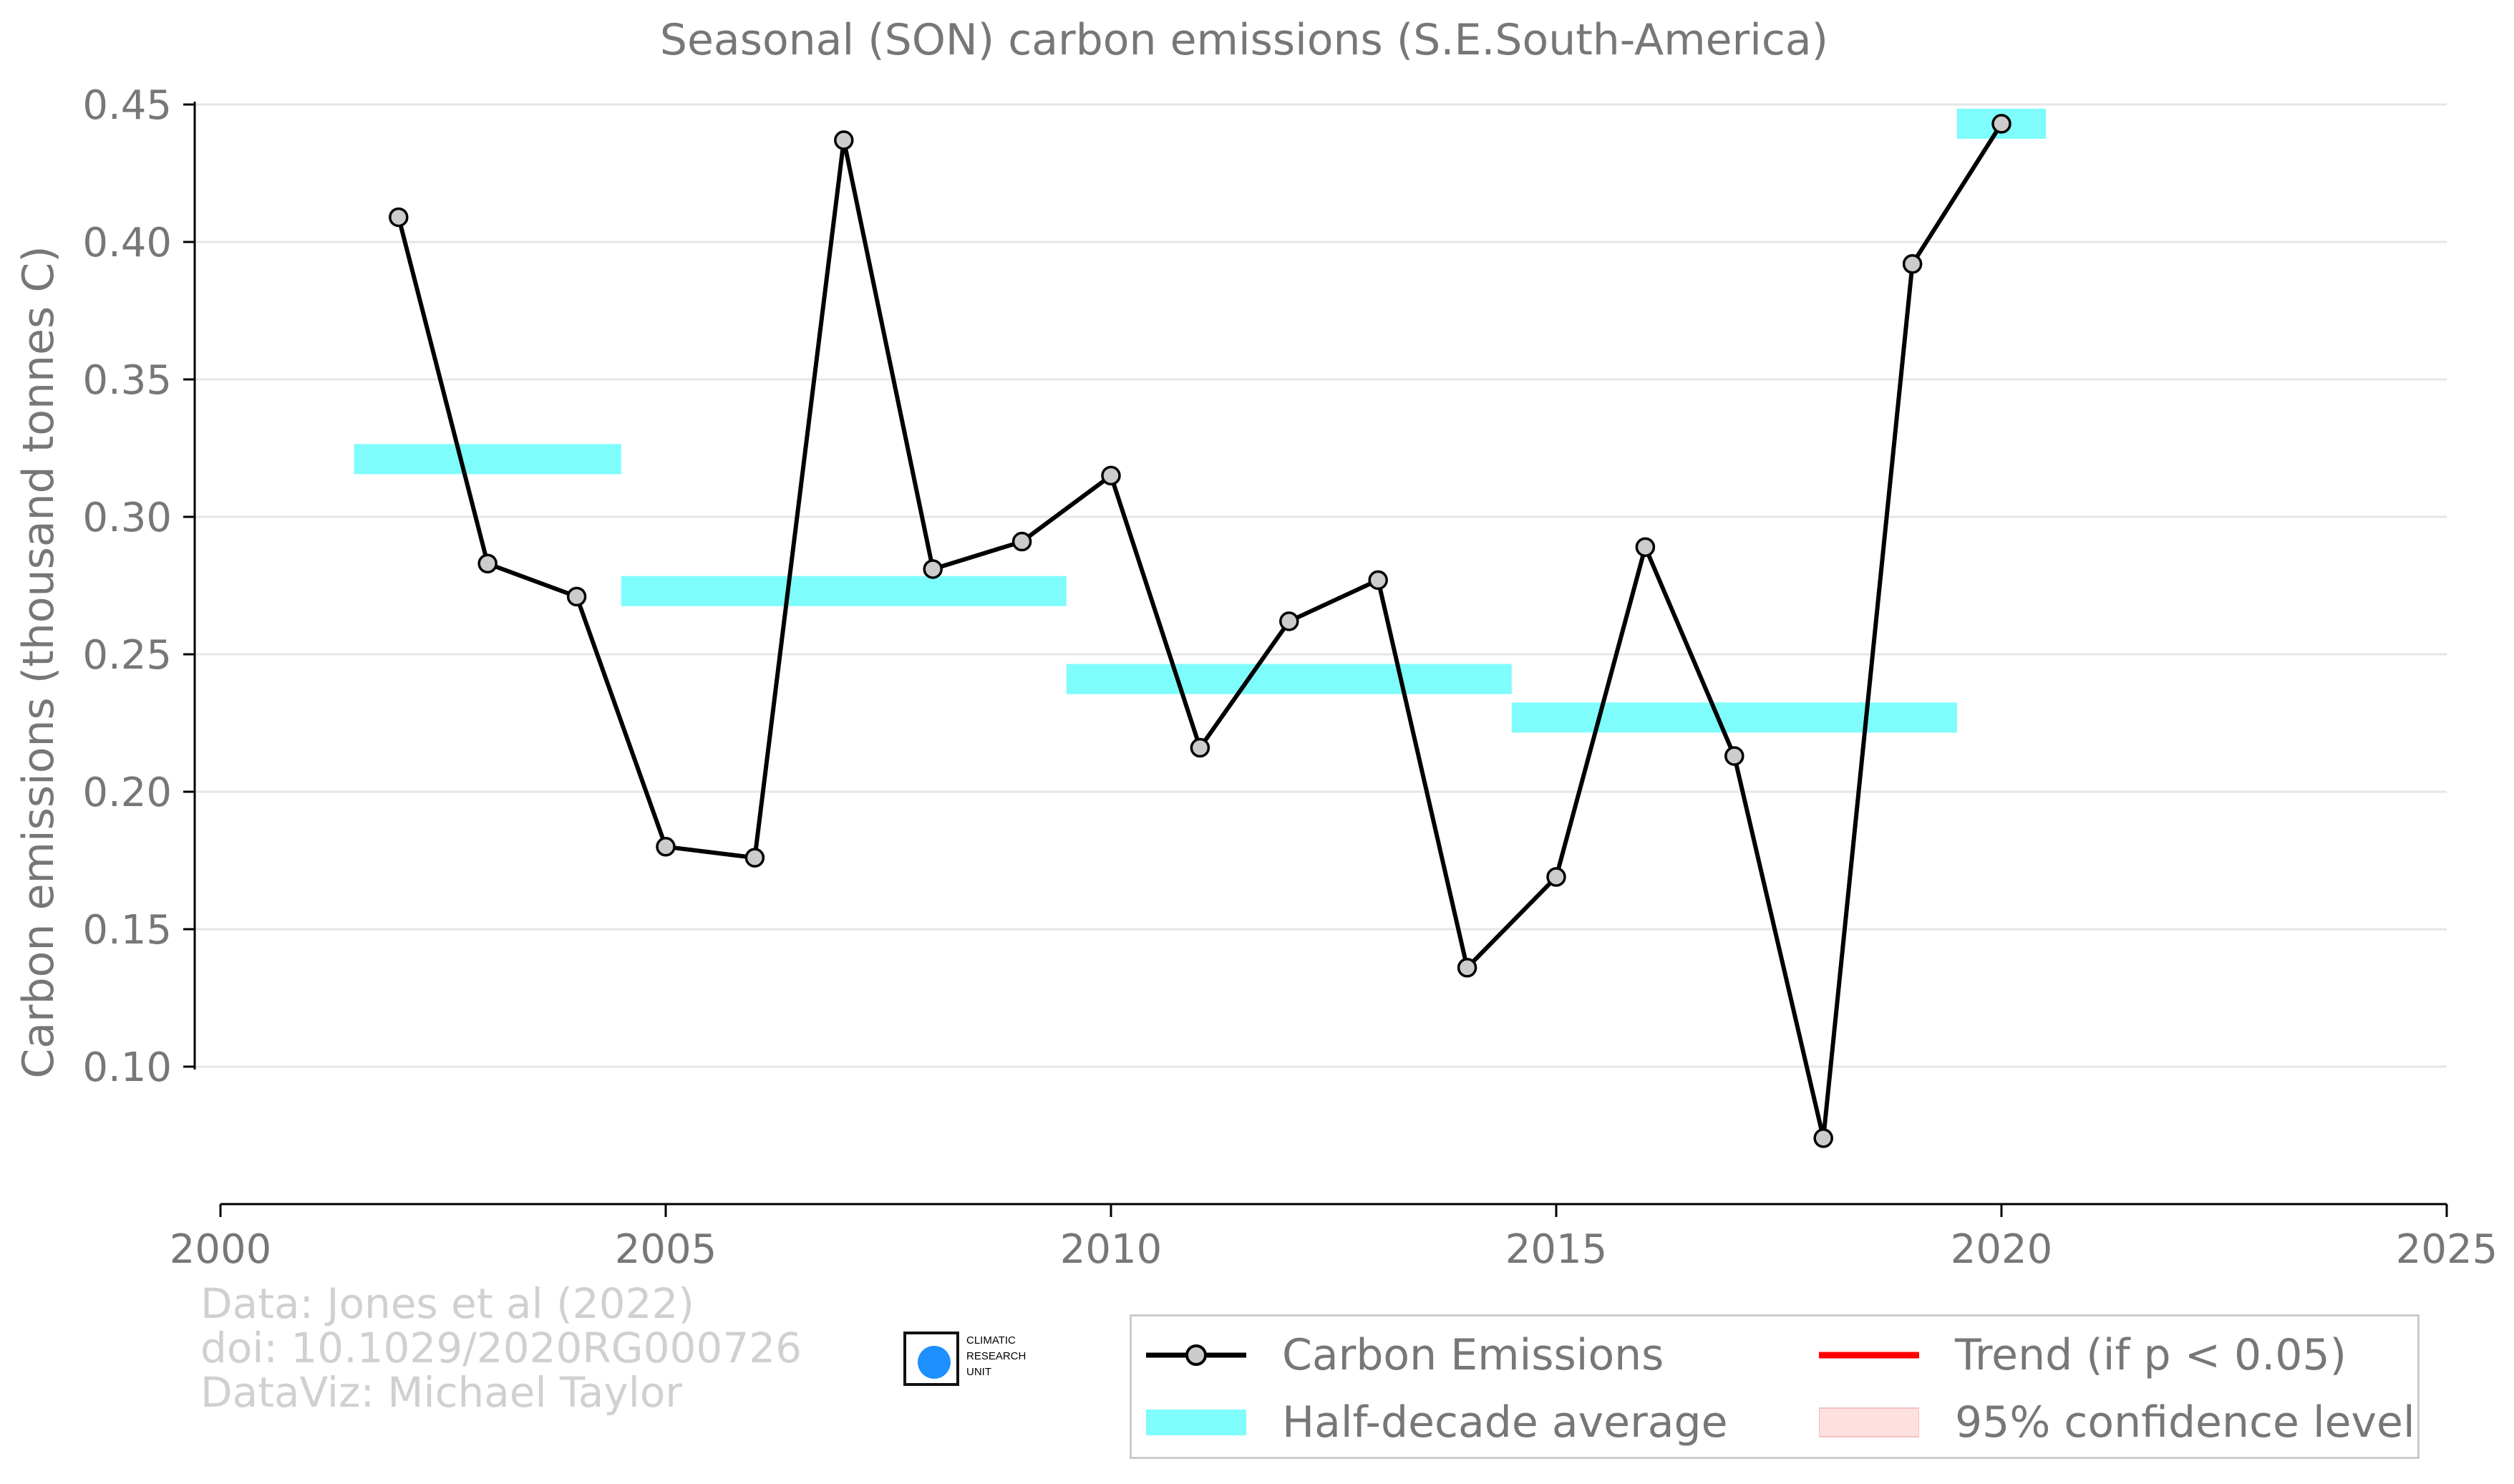 The height and width of the screenshot is (1484, 2514). I want to click on globe-icon, so click(934, 1362).